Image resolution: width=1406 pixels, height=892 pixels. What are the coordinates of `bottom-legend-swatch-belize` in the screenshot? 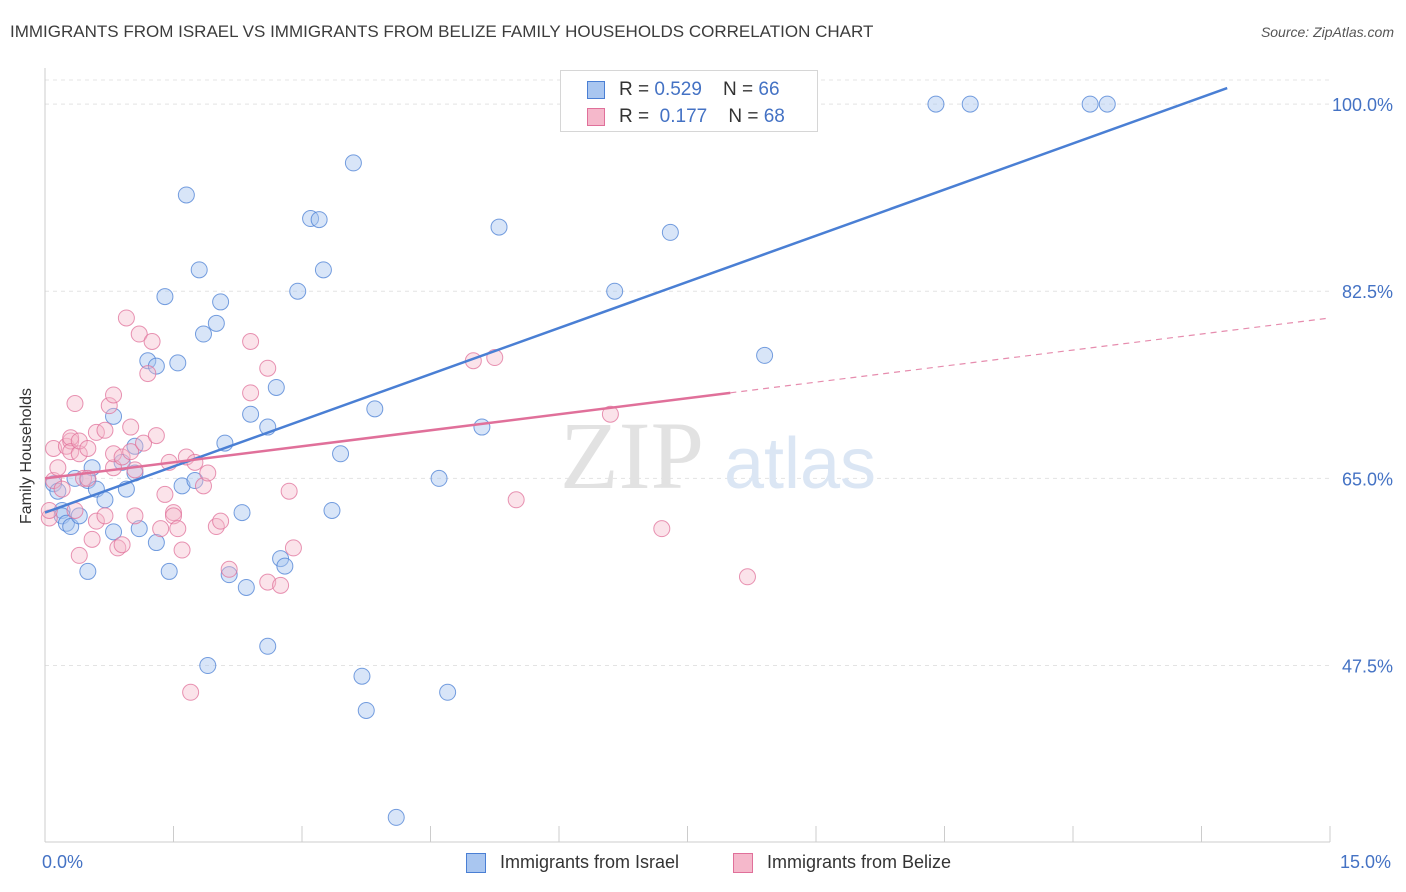 It's located at (743, 863).